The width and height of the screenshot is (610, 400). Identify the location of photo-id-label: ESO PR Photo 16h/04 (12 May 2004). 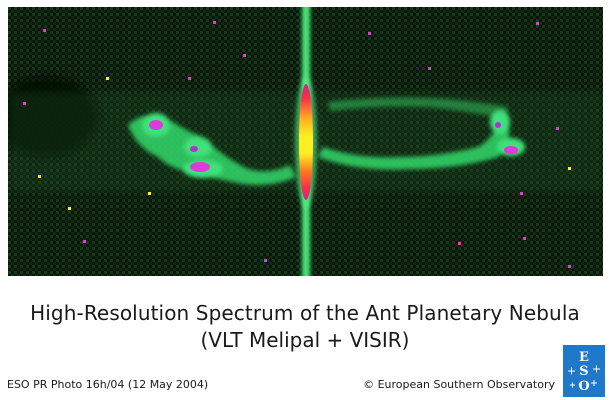
(108, 384).